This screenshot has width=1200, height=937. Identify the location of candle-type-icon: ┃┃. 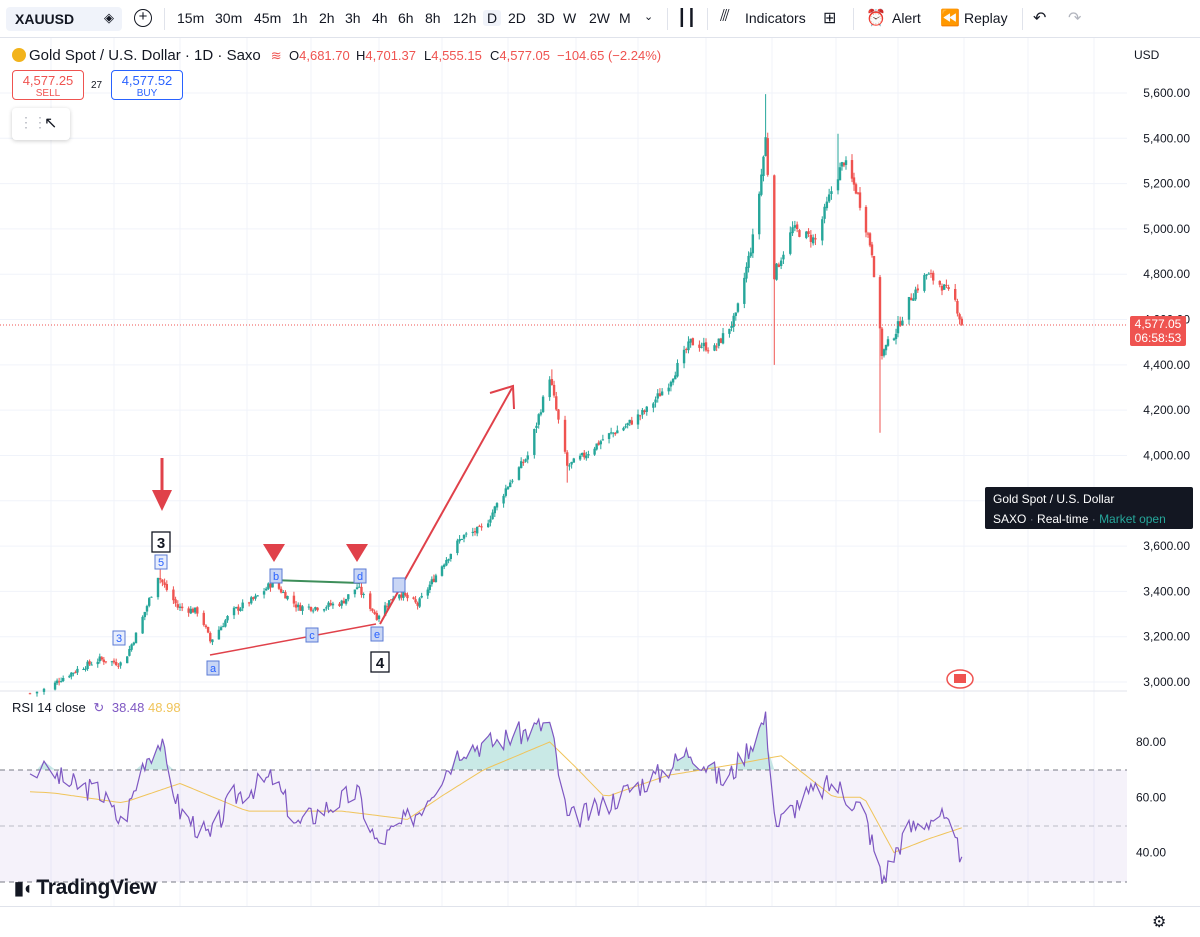
(687, 18).